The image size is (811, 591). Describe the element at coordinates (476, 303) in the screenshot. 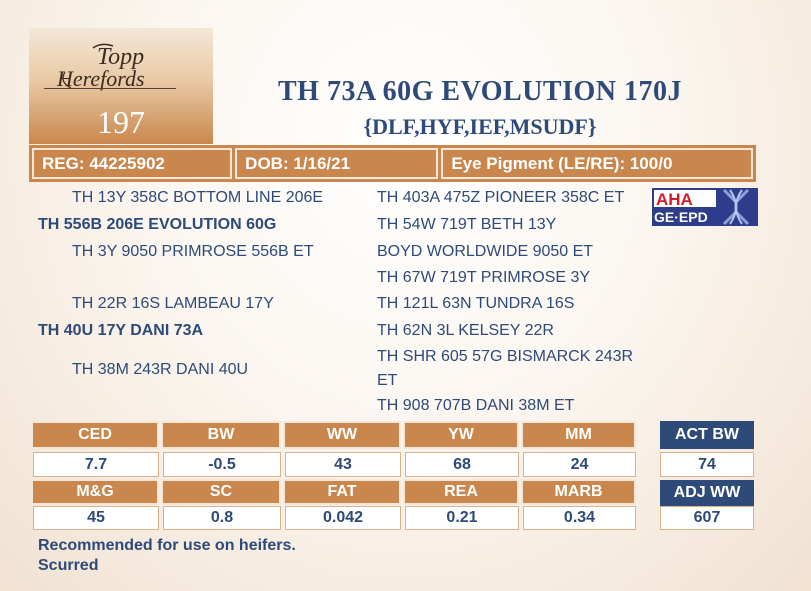

I see `pedigree-ancestor: TH 121L 63N TUNDRA 16S` at that location.